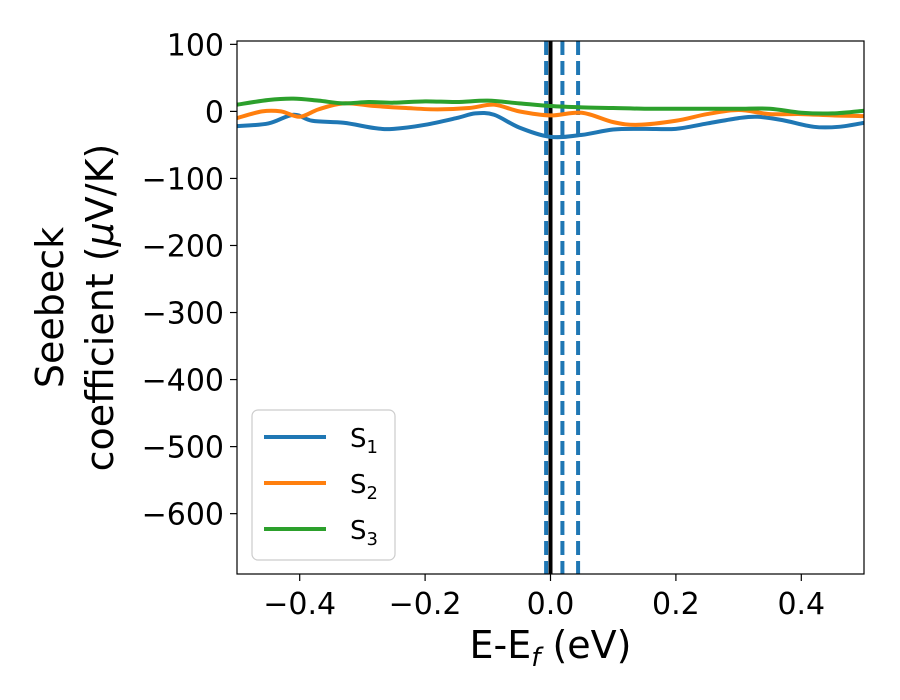 This screenshot has height=700, width=900. I want to click on x-axis-label-main: E-E, so click(501, 645).